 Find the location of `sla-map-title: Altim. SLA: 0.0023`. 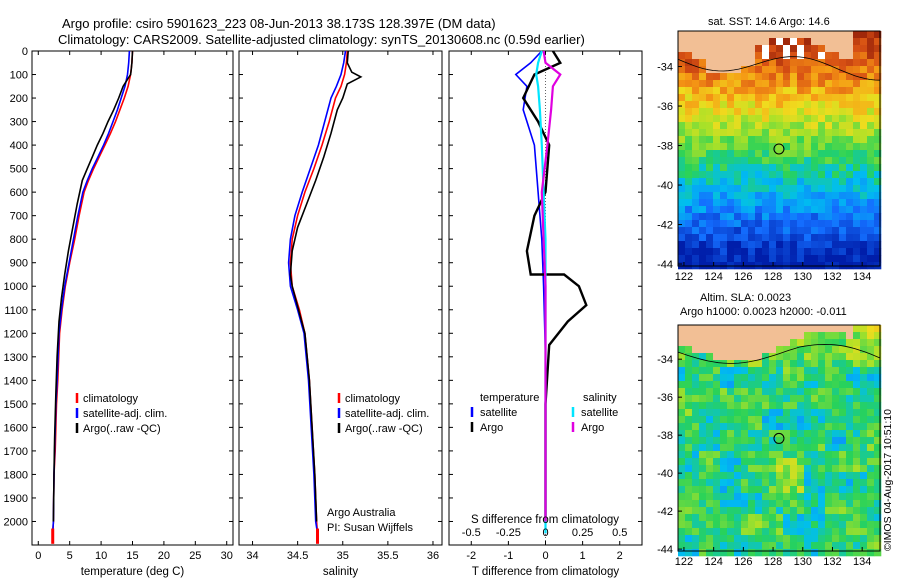

sla-map-title: Altim. SLA: 0.0023 is located at coordinates (745, 298).